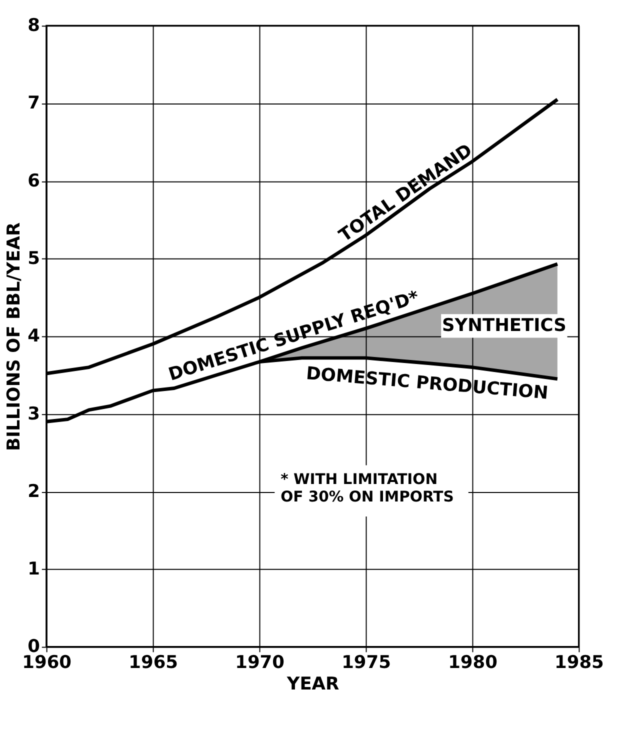 This screenshot has height=748, width=629. What do you see at coordinates (259, 662) in the screenshot?
I see `x-tick-label: 1970` at bounding box center [259, 662].